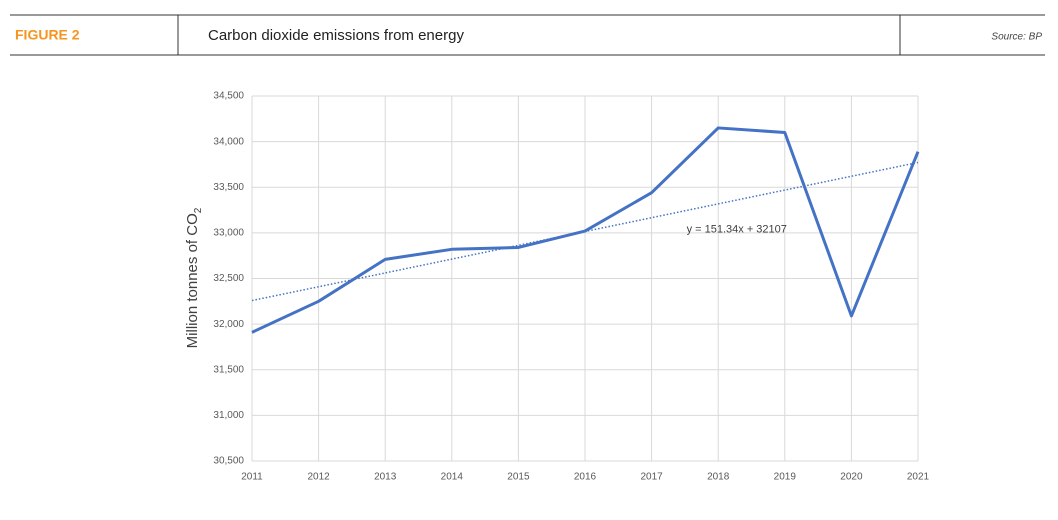 Image resolution: width=1058 pixels, height=520 pixels. I want to click on y-tick-label: 30,500, so click(228, 461).